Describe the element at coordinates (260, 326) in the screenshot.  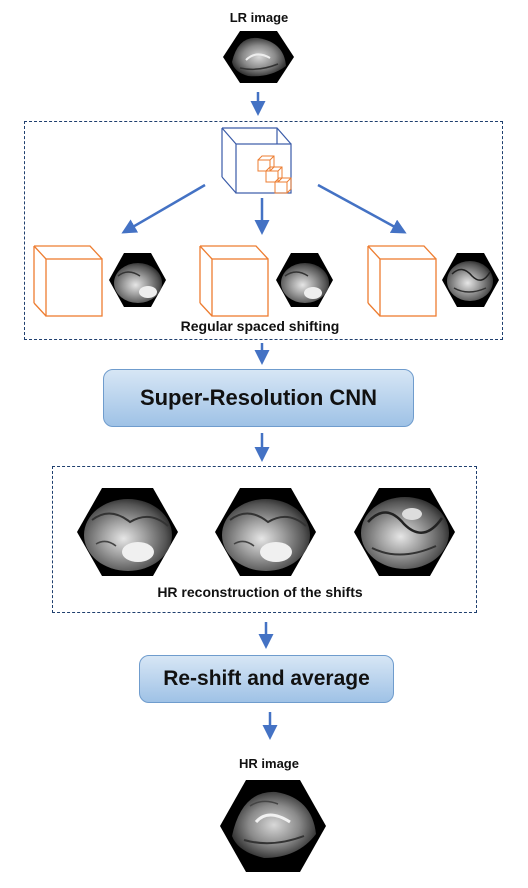
I see `regular-shifting-label: Regular spaced shifting` at that location.